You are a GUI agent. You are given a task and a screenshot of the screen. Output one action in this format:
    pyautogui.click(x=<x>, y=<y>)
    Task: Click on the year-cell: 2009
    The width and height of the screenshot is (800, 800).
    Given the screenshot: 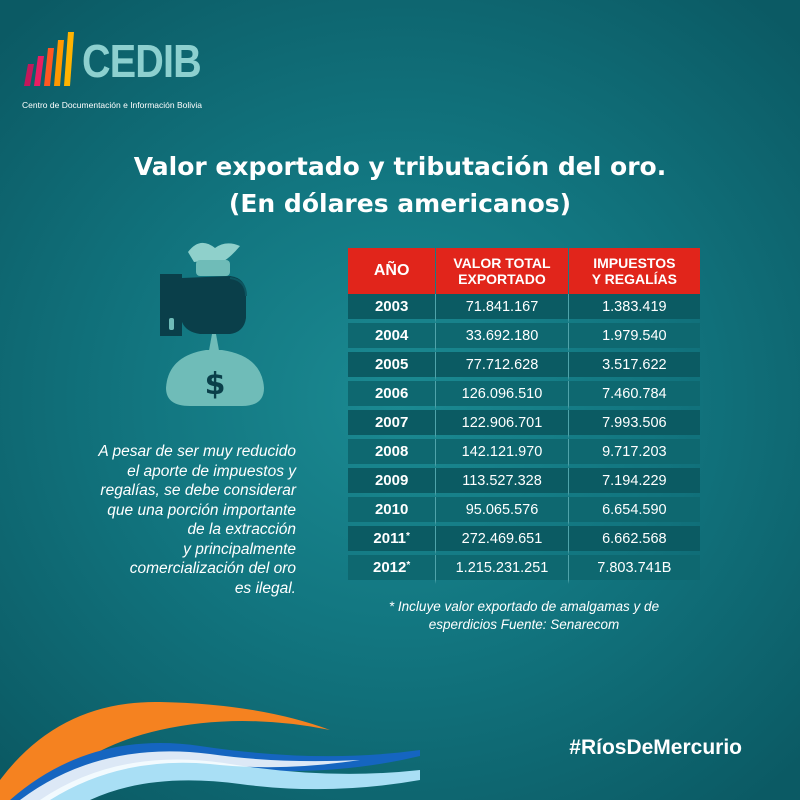 What is the action you would take?
    pyautogui.click(x=392, y=482)
    